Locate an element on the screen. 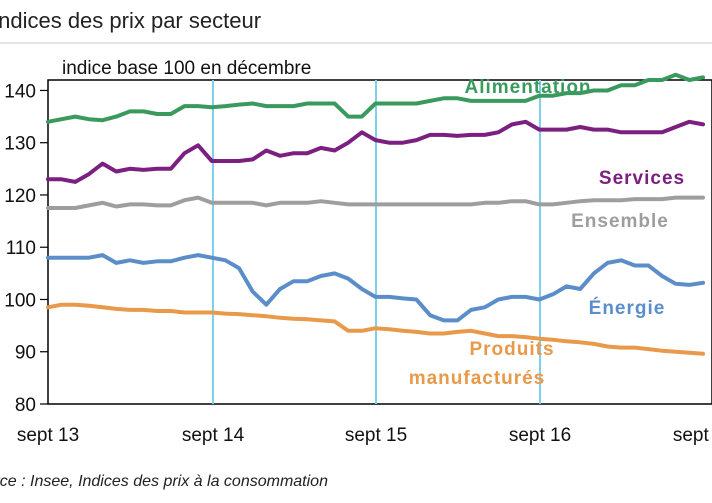 Image resolution: width=712 pixels, height=503 pixels. x-tick-label: sept 14 is located at coordinates (213, 435).